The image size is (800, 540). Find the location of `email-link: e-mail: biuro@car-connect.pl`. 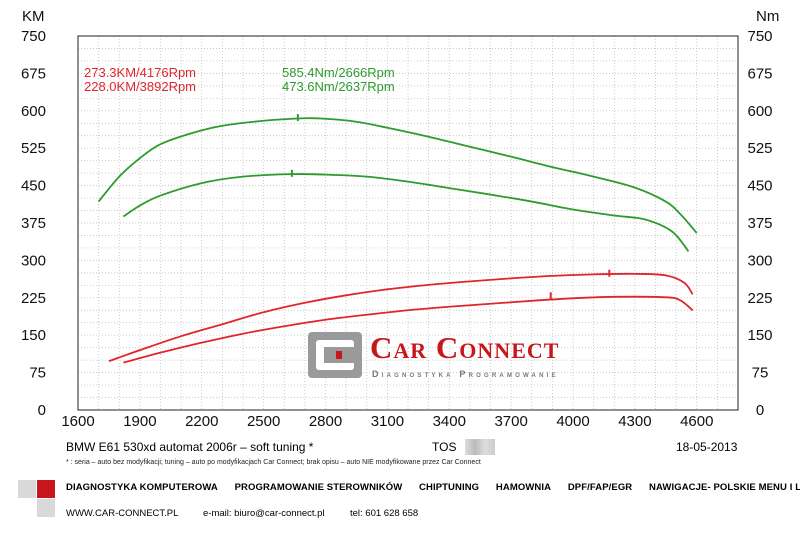

email-link: e-mail: biuro@car-connect.pl is located at coordinates (264, 513).